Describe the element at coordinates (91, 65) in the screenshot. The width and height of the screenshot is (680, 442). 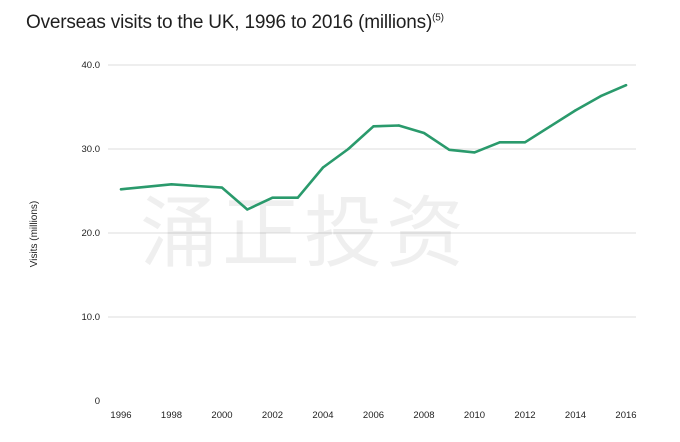
I see `y-tick-label: 40.0` at that location.